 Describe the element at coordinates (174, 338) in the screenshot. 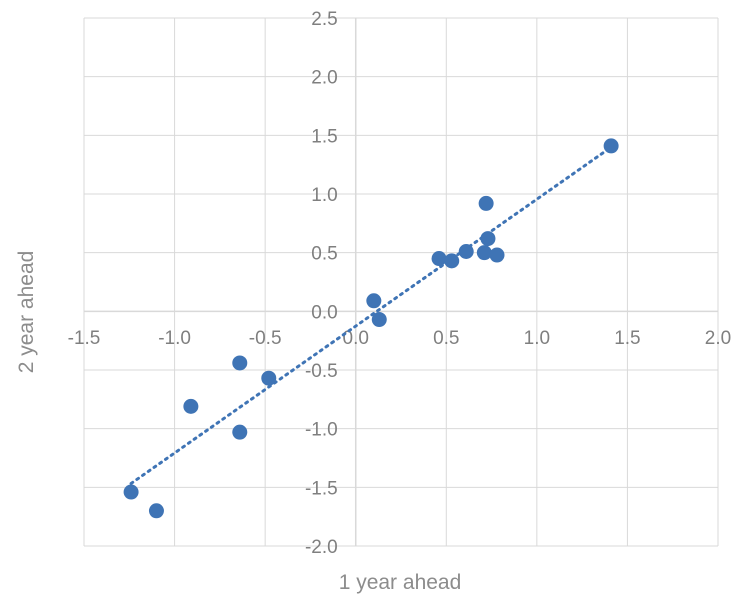

I see `x-tick-label: -1.0` at that location.